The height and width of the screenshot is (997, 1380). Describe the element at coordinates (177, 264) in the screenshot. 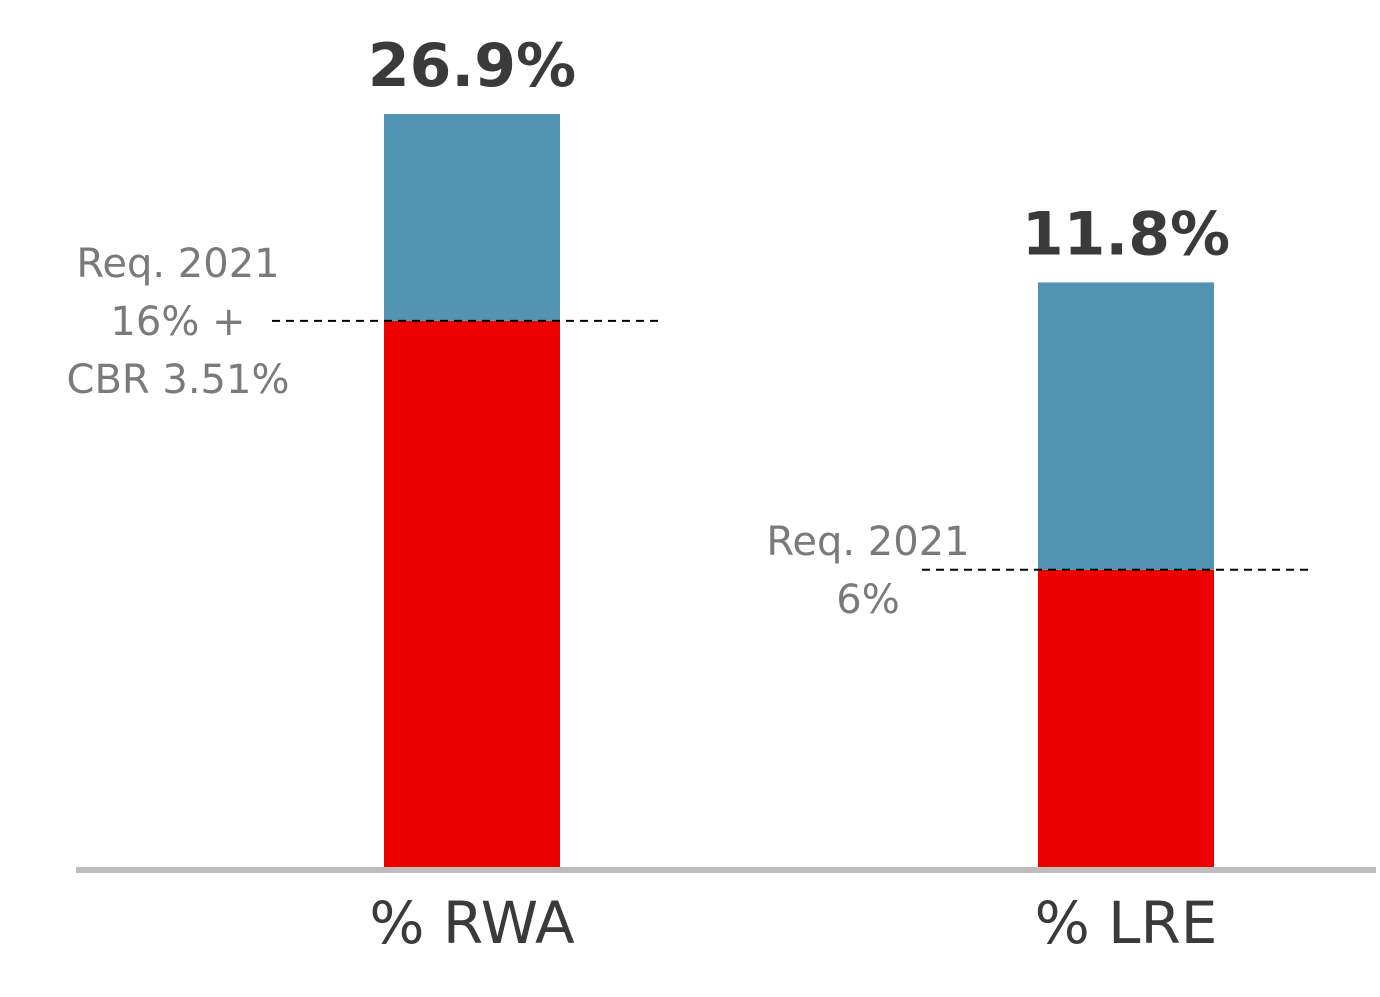

I see `requirement-label-rwa-line-1: Req. 2021` at that location.